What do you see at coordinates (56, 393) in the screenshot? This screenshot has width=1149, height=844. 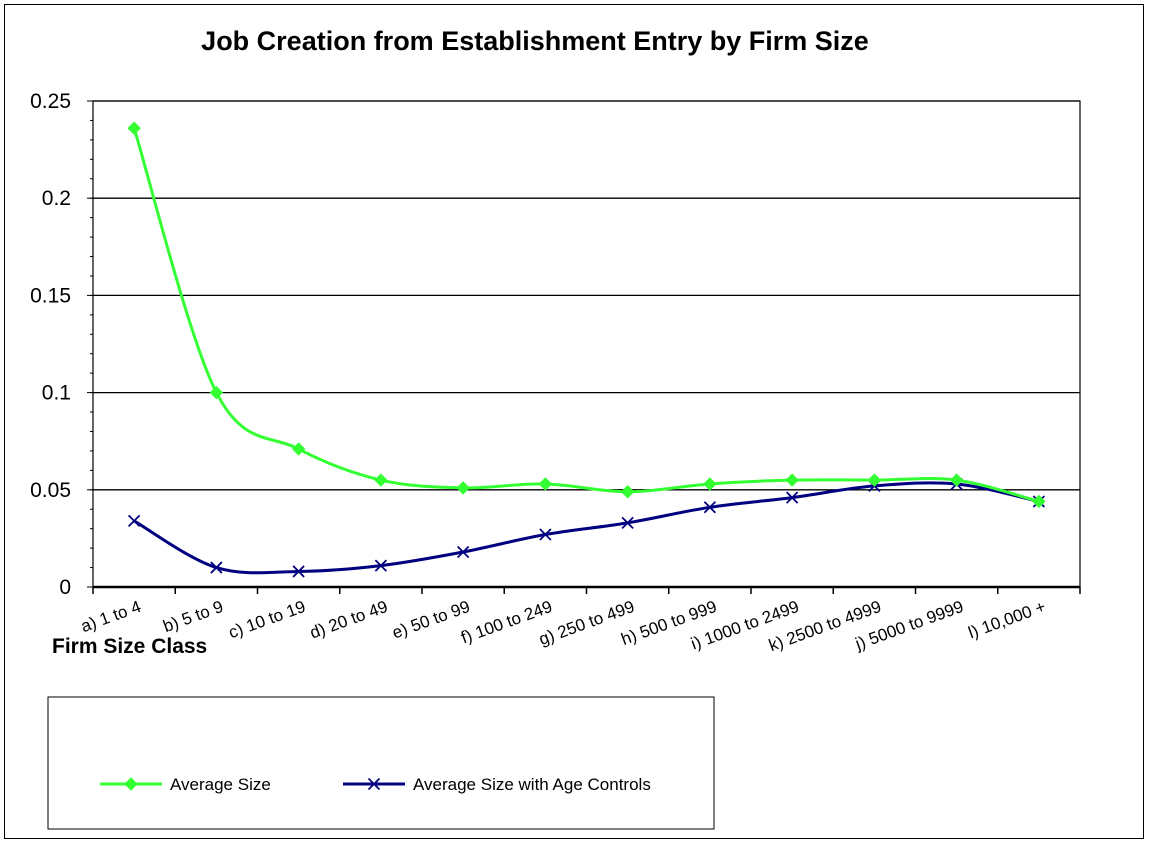 I see `y-tick-label: 0.1` at bounding box center [56, 393].